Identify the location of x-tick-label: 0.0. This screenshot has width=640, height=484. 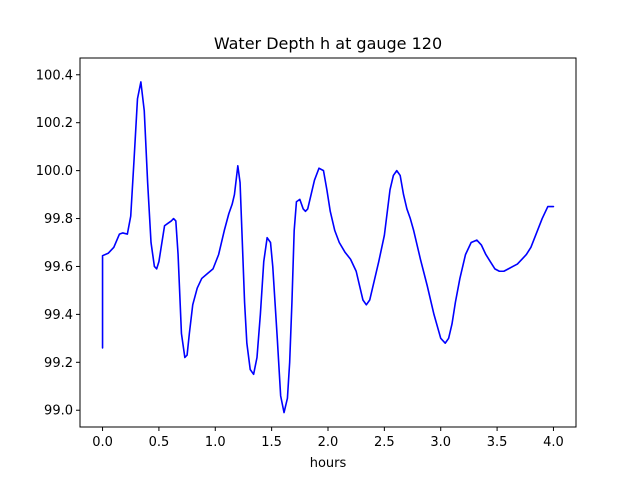
(102, 442).